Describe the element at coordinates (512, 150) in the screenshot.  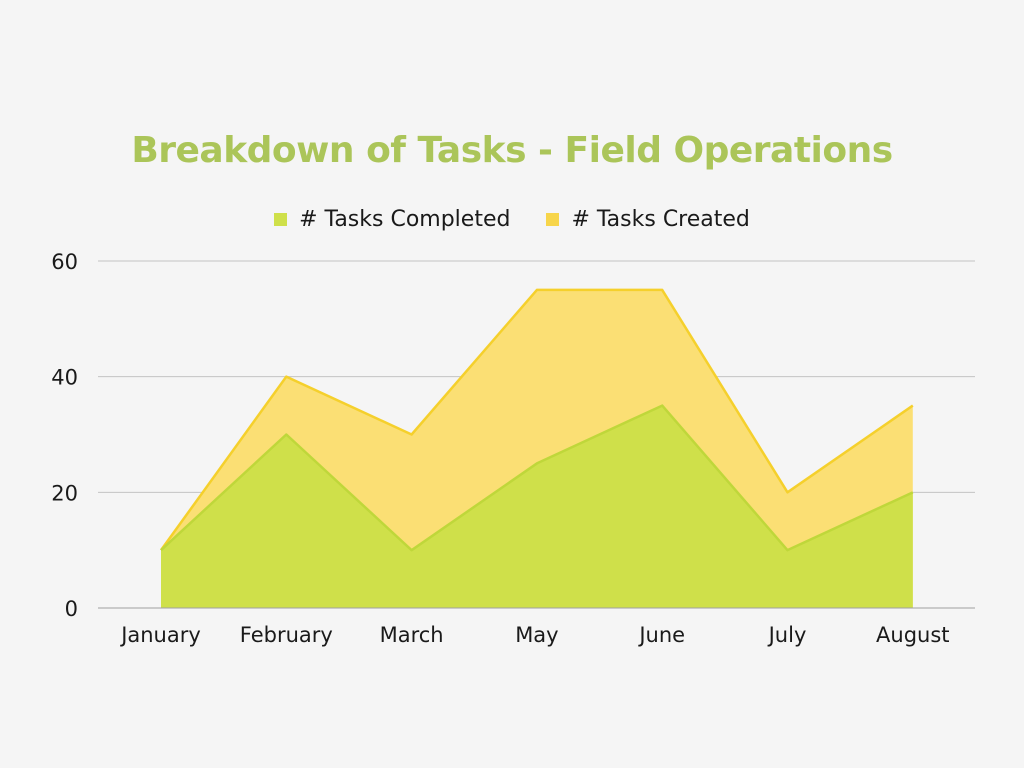
I see `chart-title: Breakdown of Tasks - Field Operations` at that location.